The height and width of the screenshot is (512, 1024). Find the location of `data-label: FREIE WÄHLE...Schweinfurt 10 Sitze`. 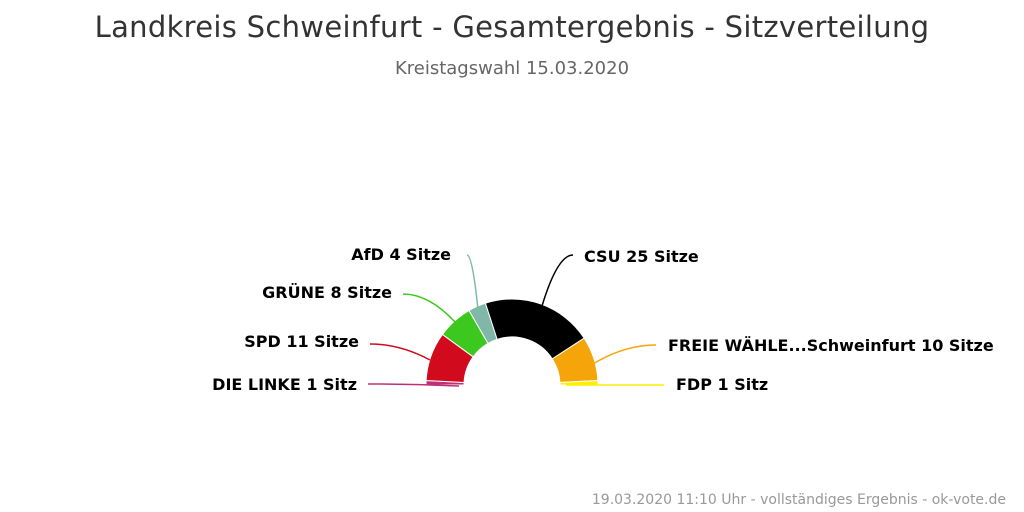

data-label: FREIE WÄHLE...Schweinfurt 10 Sitze is located at coordinates (831, 345).